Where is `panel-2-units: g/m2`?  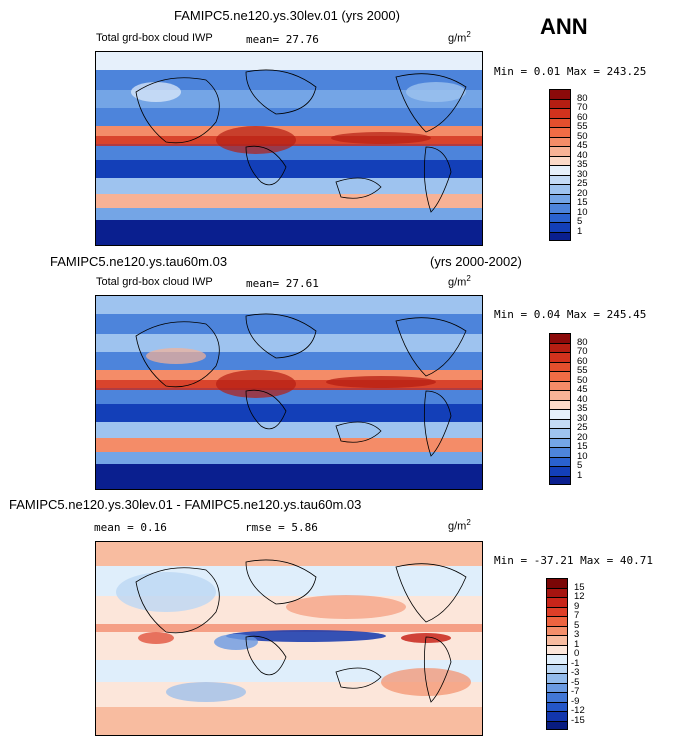 panel-2-units: g/m2 is located at coordinates (459, 281).